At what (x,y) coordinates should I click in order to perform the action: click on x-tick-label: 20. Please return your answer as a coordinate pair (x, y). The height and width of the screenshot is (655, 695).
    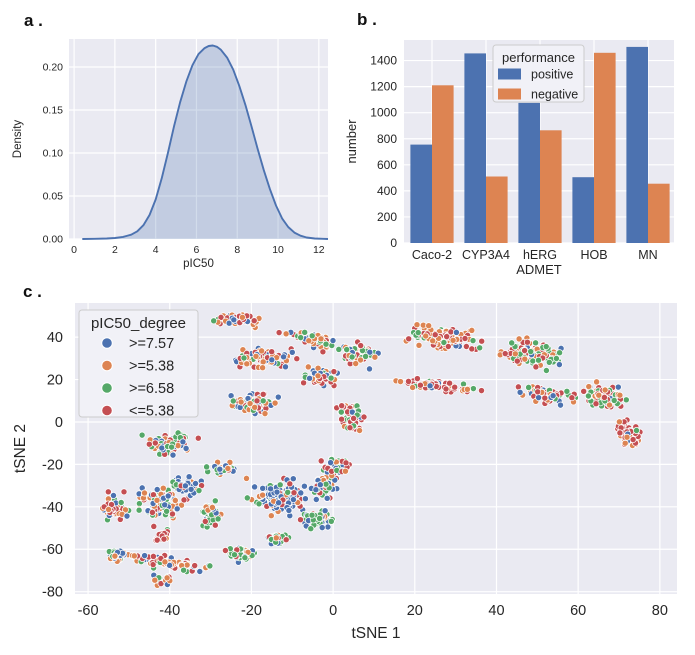
    Looking at the image, I should click on (415, 611).